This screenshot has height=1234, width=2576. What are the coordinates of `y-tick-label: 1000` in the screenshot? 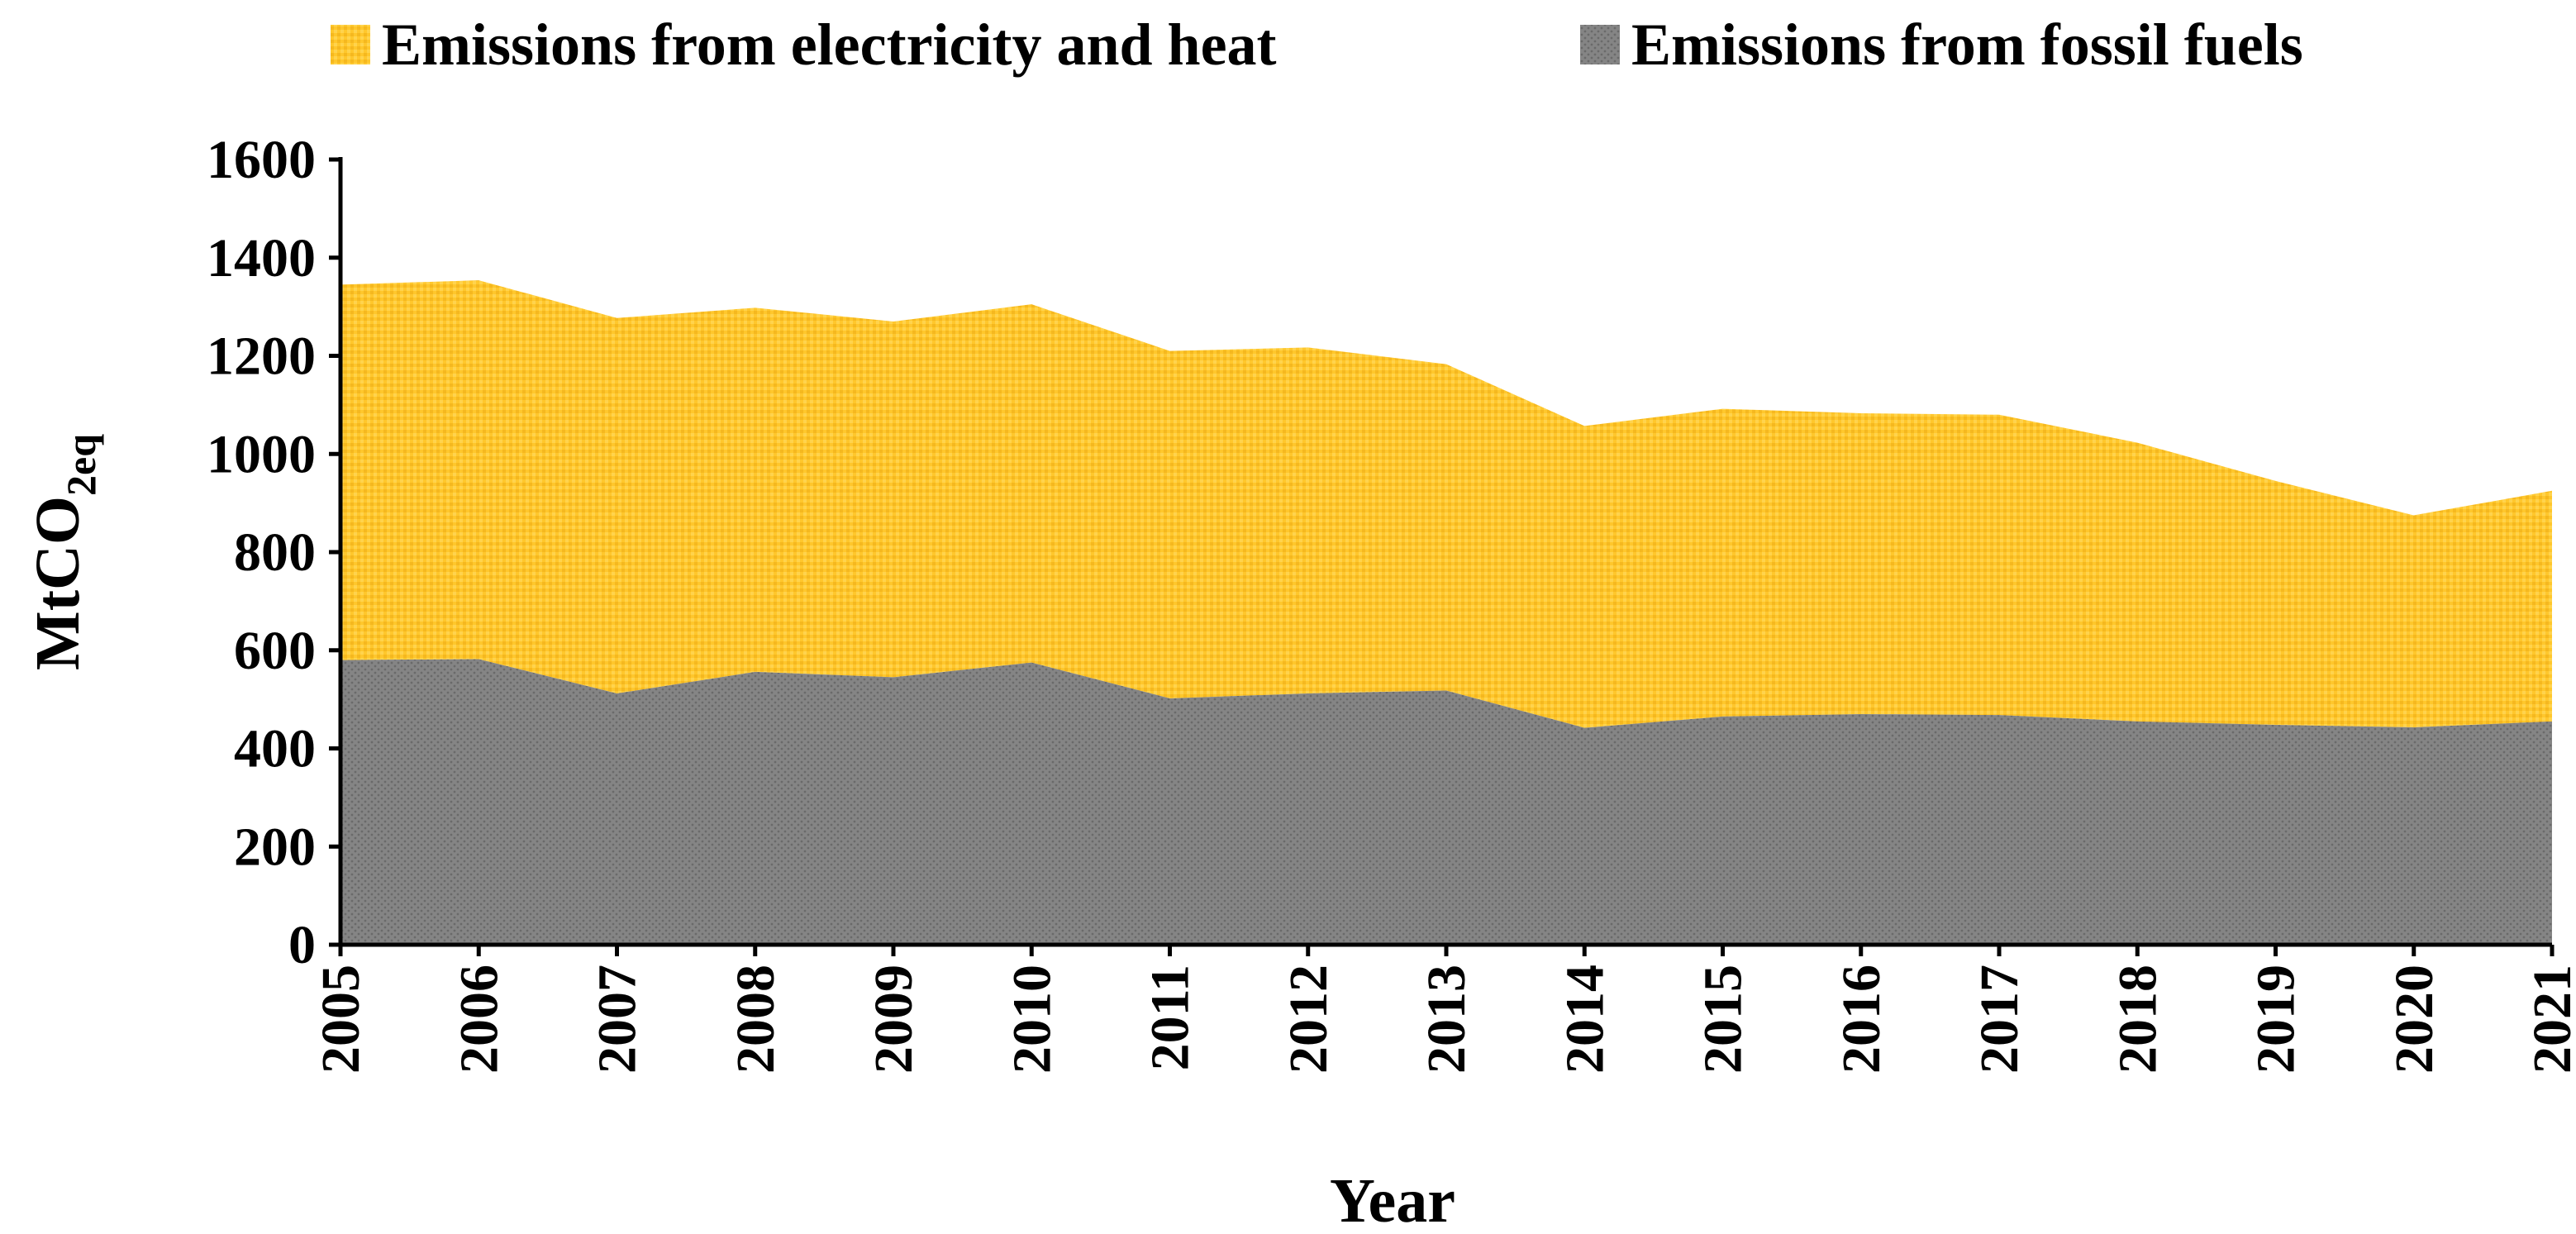 It's located at (262, 454).